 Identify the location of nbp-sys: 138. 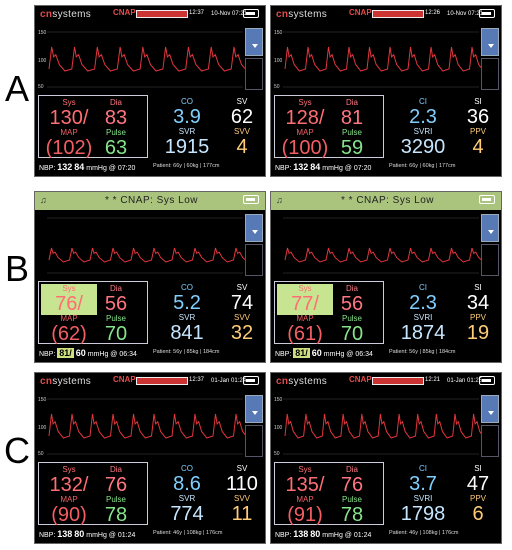
(65, 534).